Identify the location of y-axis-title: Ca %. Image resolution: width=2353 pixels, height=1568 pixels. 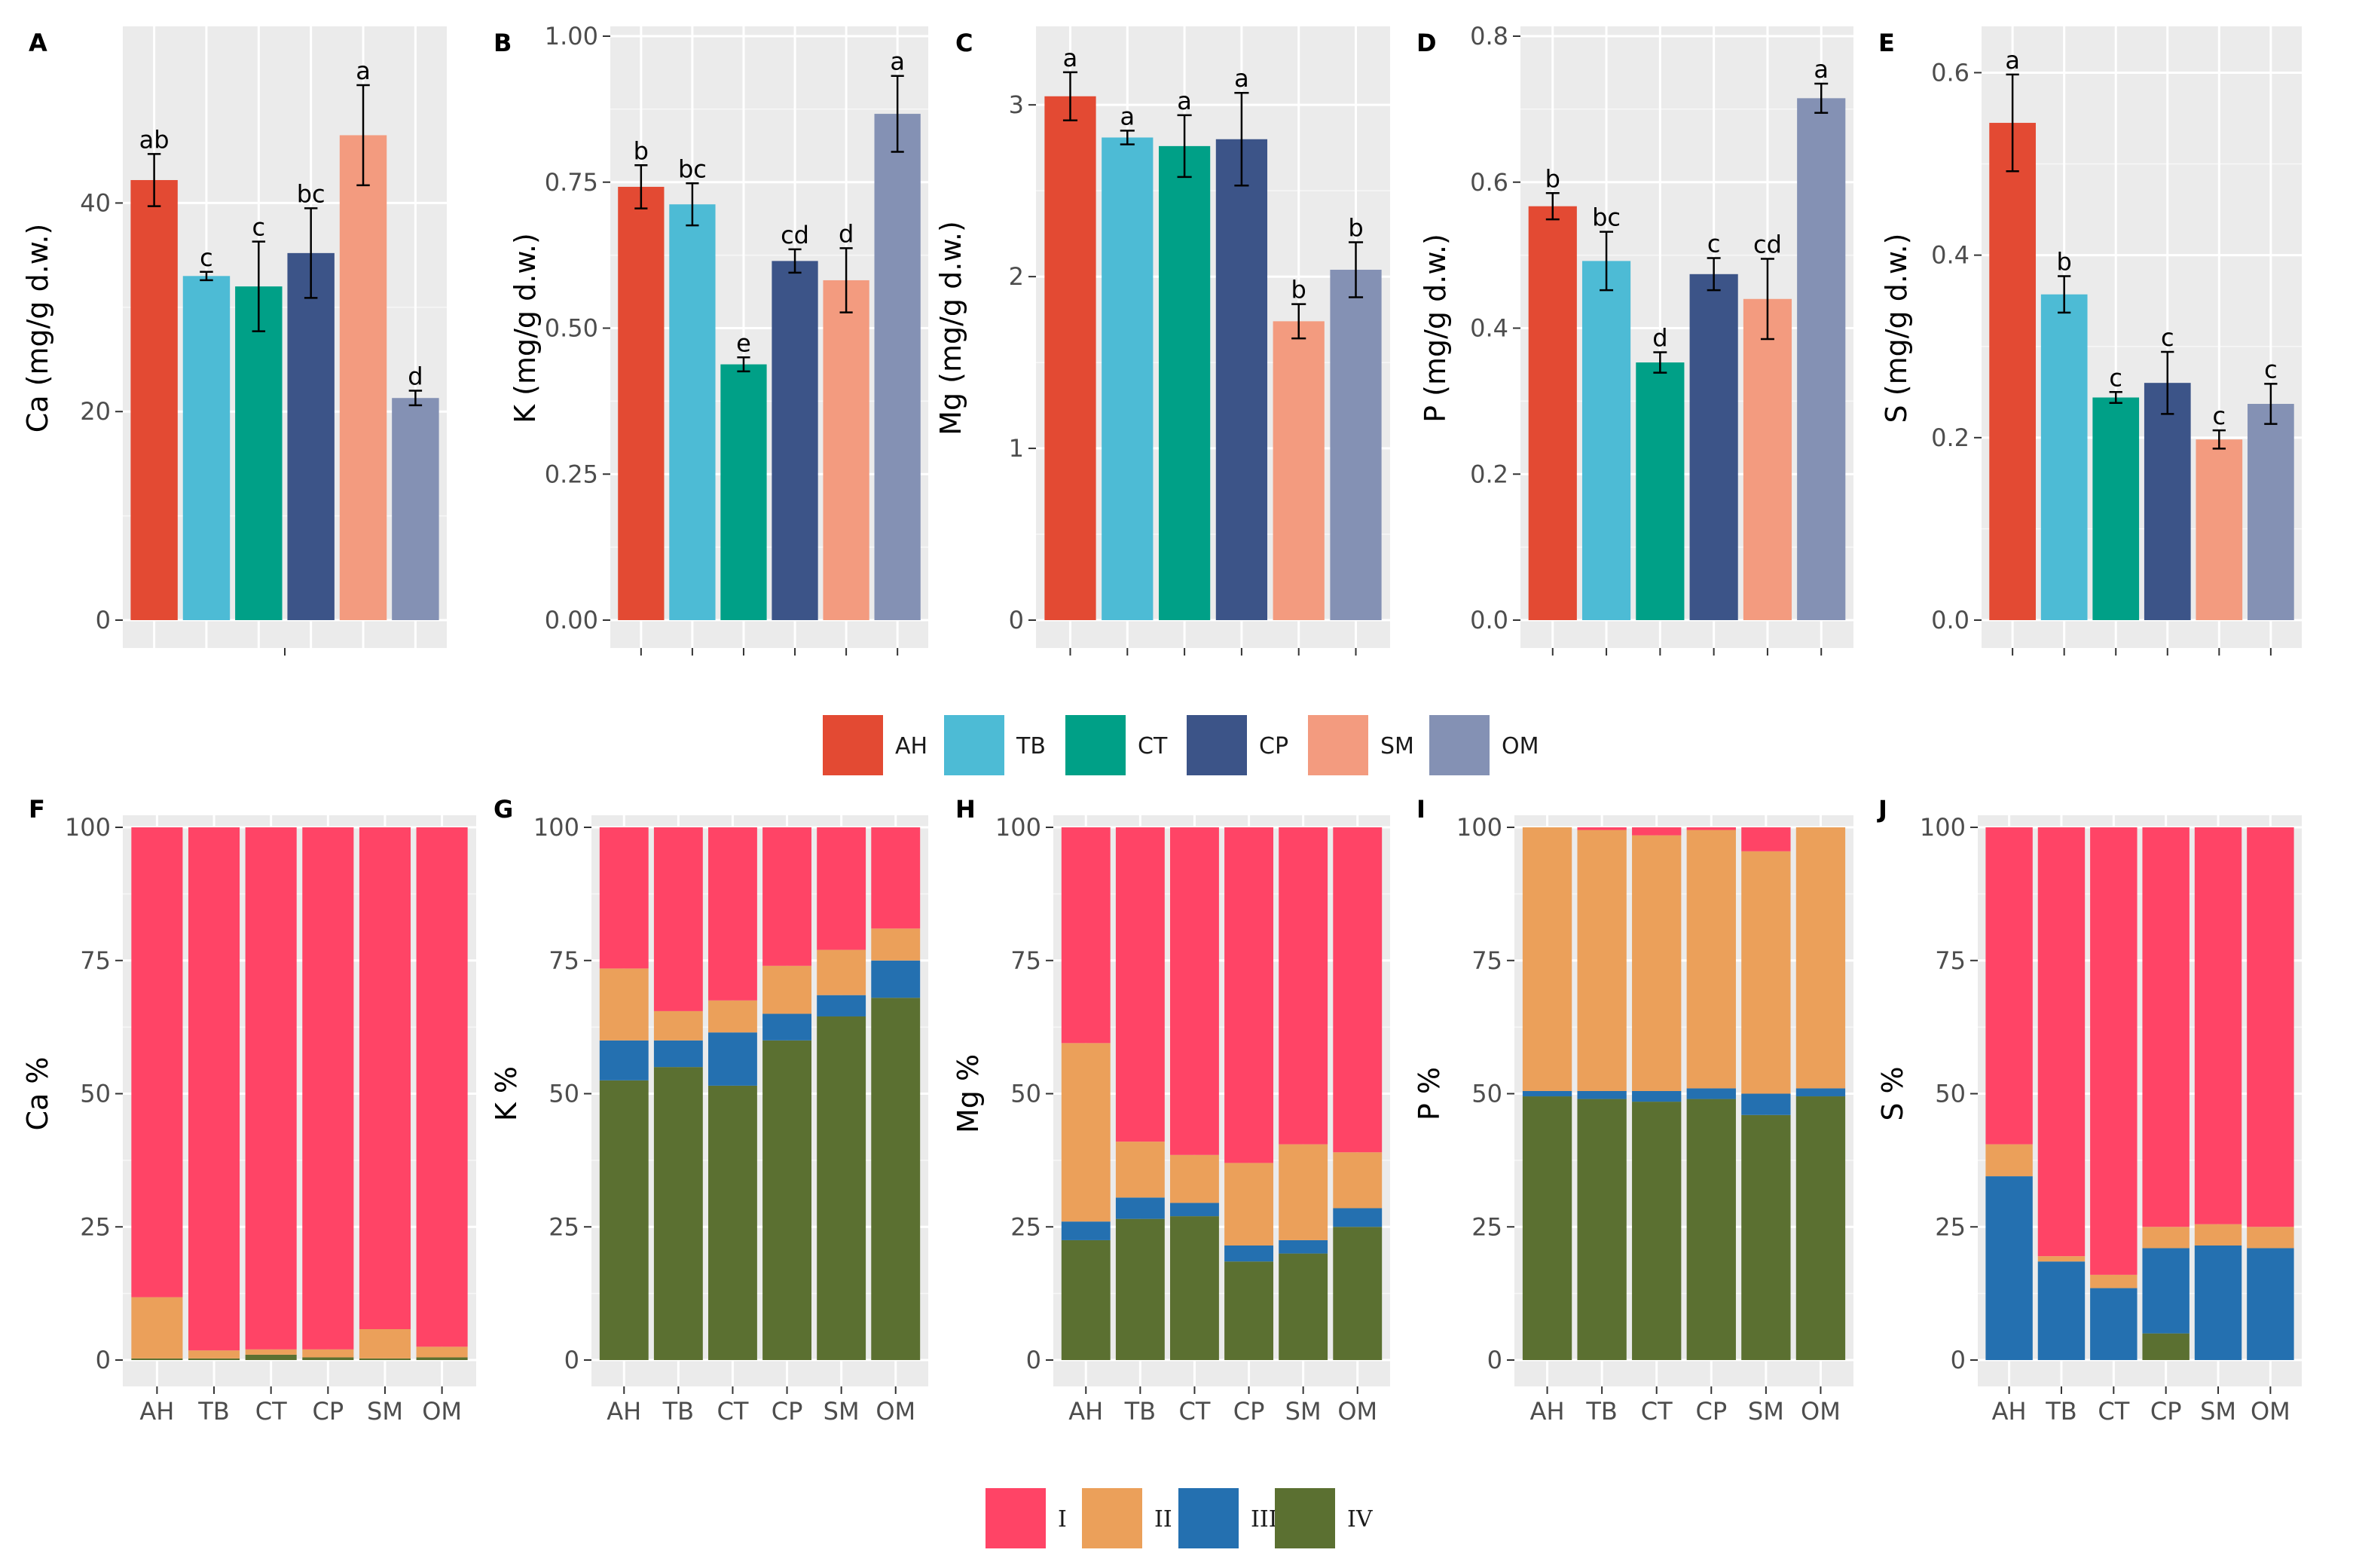
(37, 1093).